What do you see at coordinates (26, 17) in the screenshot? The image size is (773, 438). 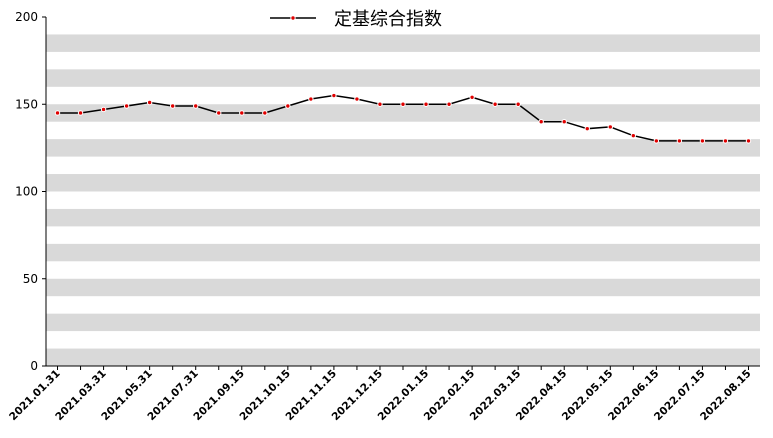 I see `y-tick-label: 200` at bounding box center [26, 17].